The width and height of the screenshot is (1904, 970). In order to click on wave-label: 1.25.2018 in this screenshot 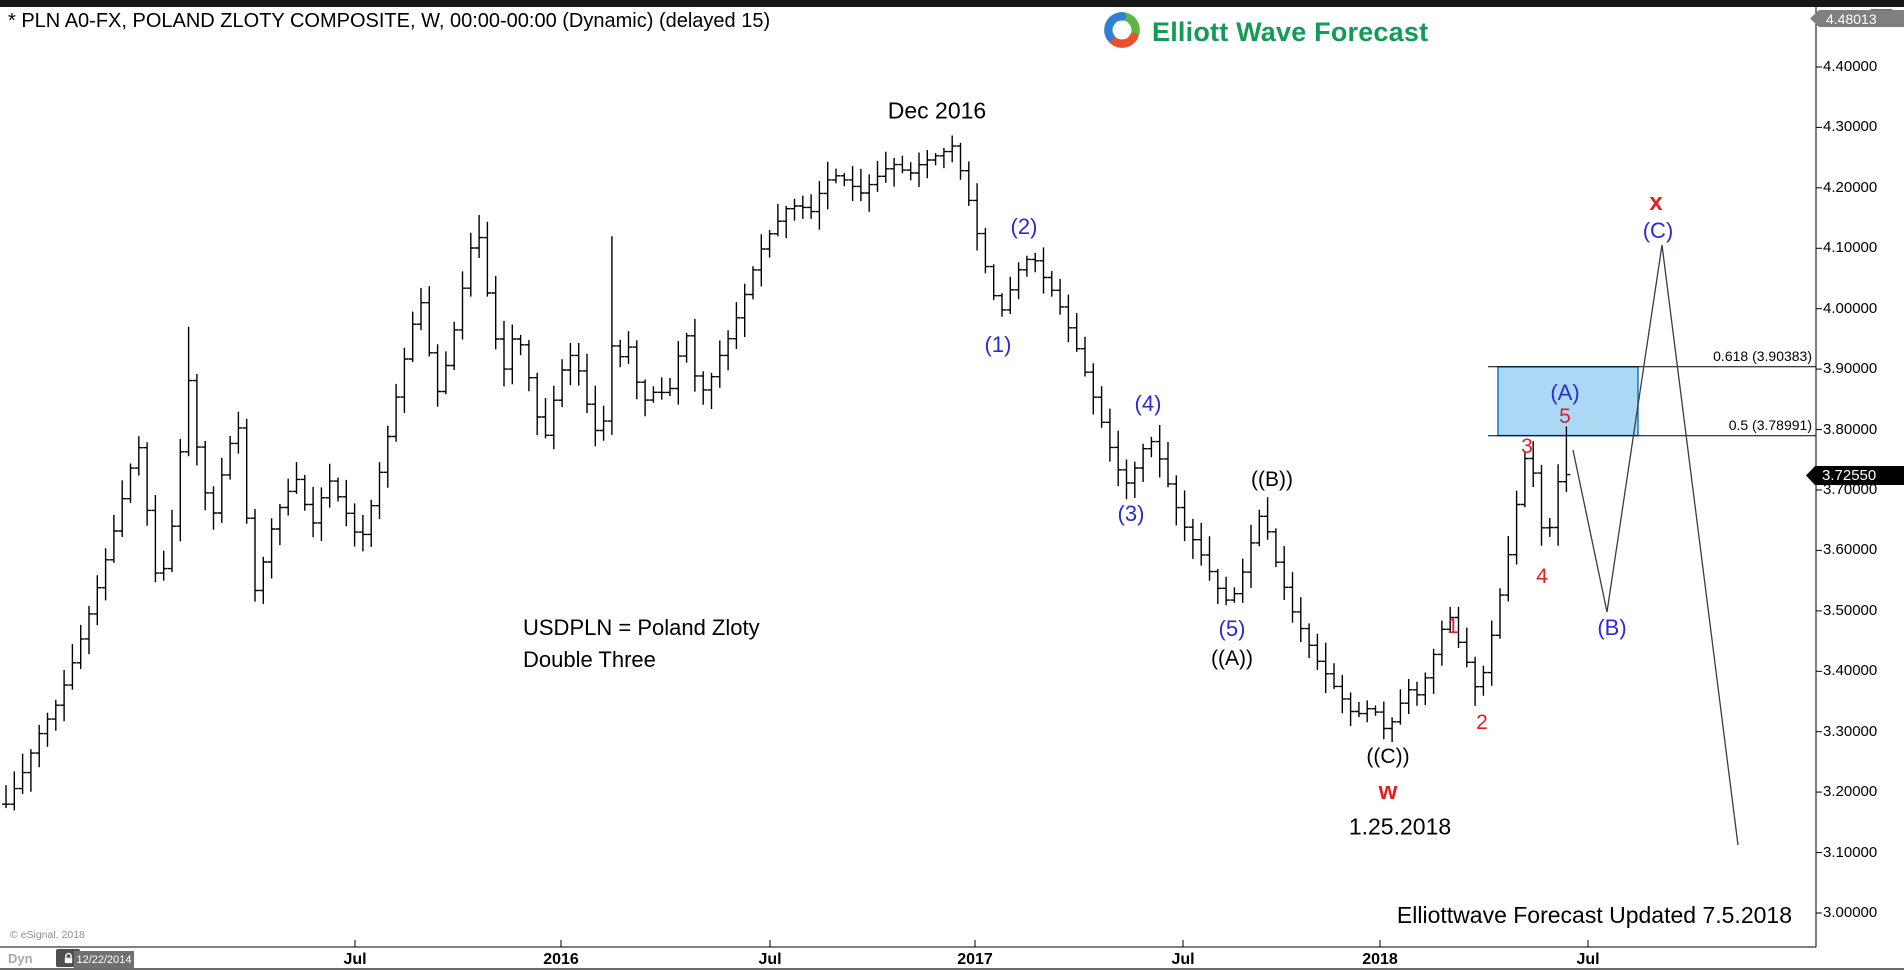, I will do `click(1400, 826)`.